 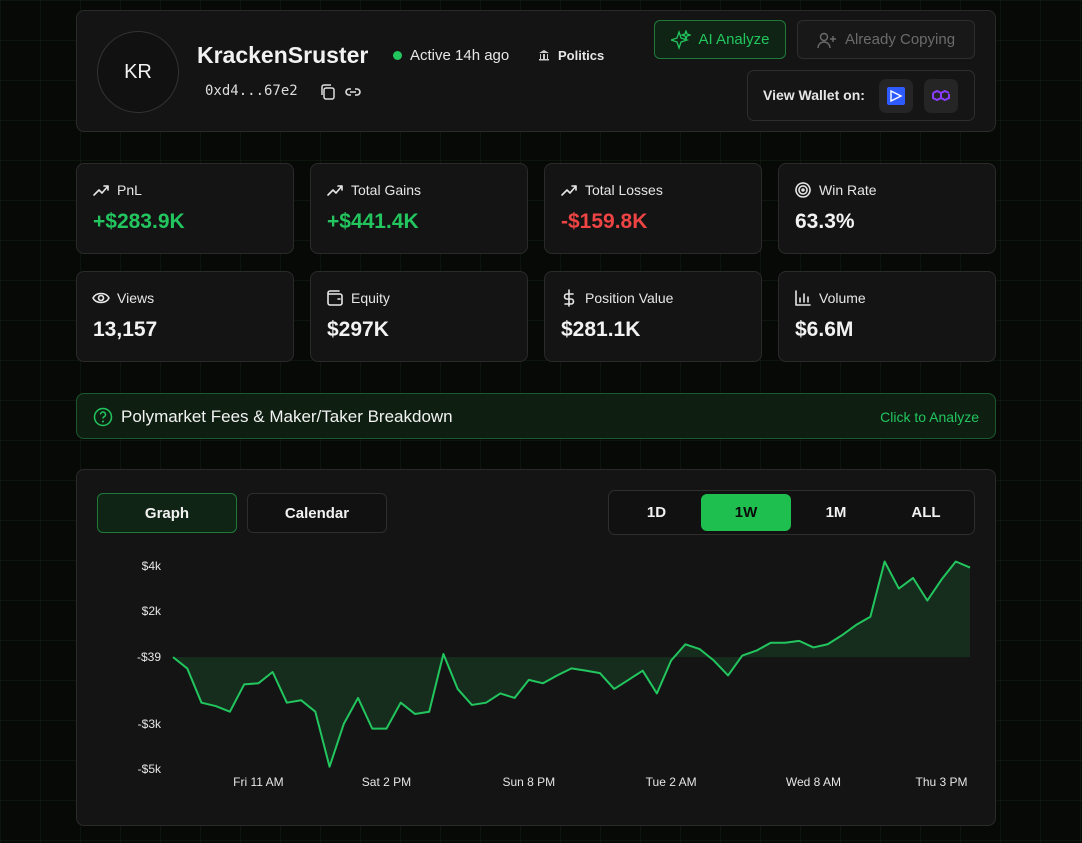 What do you see at coordinates (826, 40) in the screenshot?
I see `user-plus-icon` at bounding box center [826, 40].